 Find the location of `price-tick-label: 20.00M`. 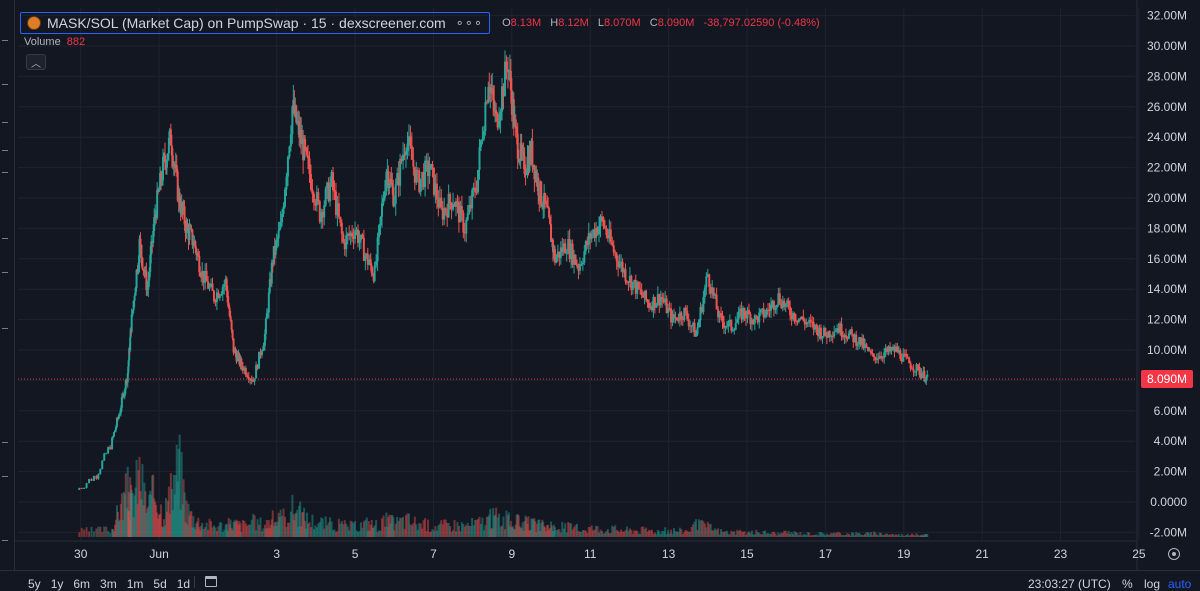

price-tick-label: 20.00M is located at coordinates (1167, 198).